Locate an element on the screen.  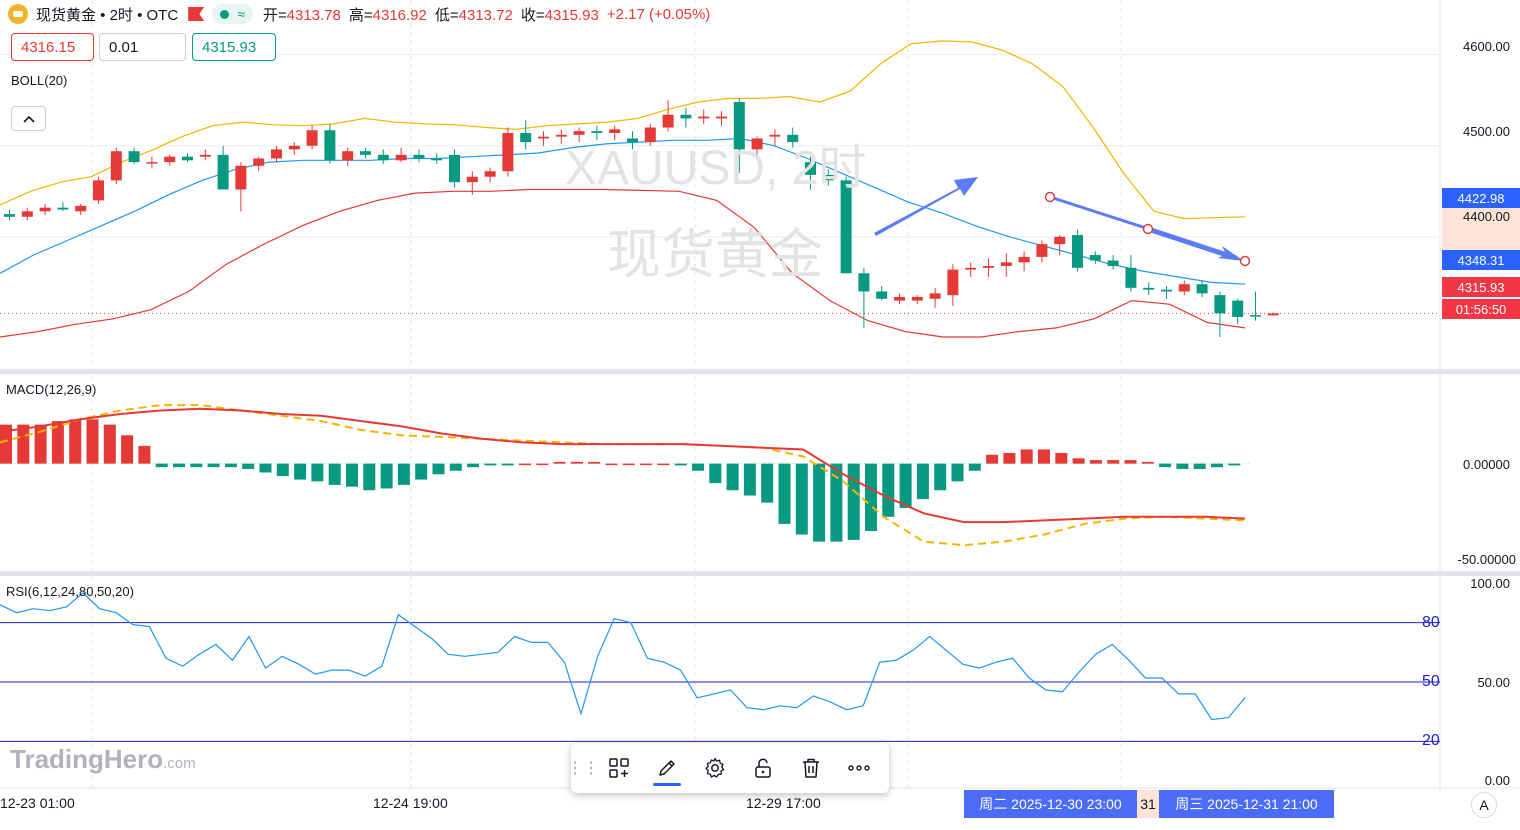
rsi-indicator-label: RSI(6,12,24,80,50,20) is located at coordinates (70, 591).